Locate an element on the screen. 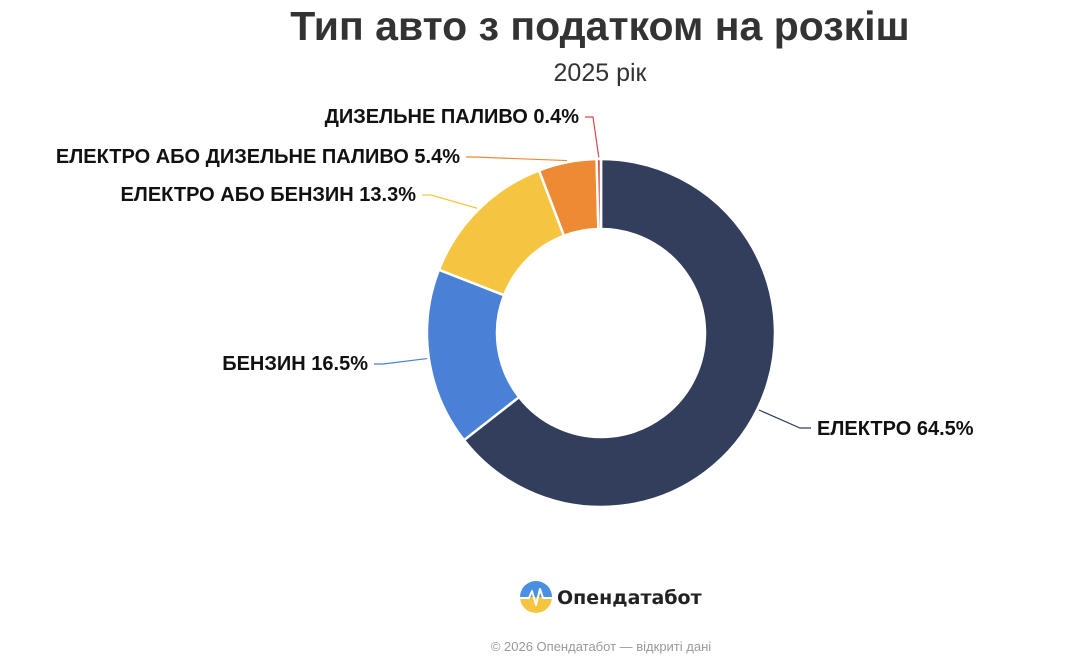  donut-slice is located at coordinates (599, 194).